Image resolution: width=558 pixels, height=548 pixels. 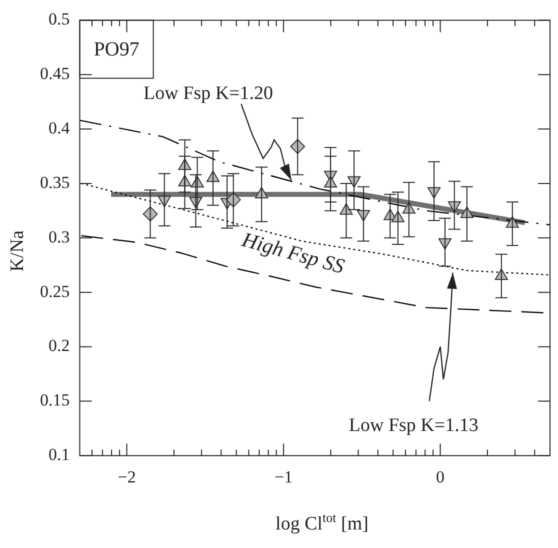 I want to click on x-axis-title: log Cl$^{tot}$ [m], so click(x=322, y=523).